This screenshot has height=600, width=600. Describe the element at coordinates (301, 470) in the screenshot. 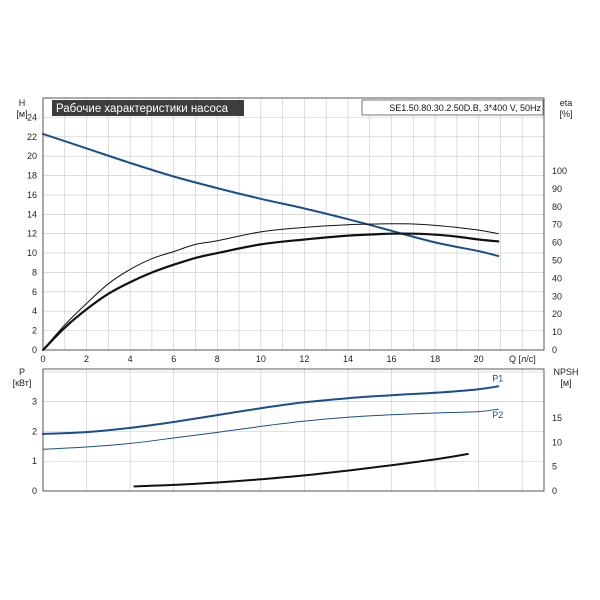

I see `npsh-curve` at that location.